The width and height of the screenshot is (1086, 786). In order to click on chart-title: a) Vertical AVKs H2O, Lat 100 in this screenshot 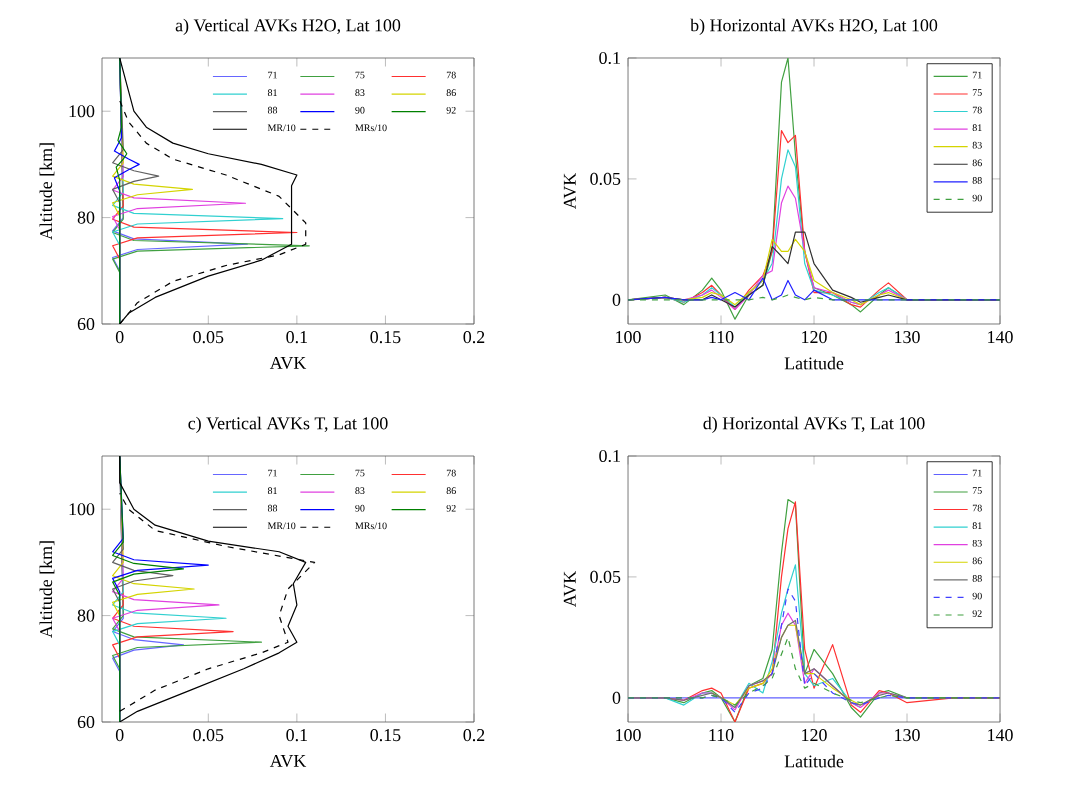, I will do `click(288, 27)`.